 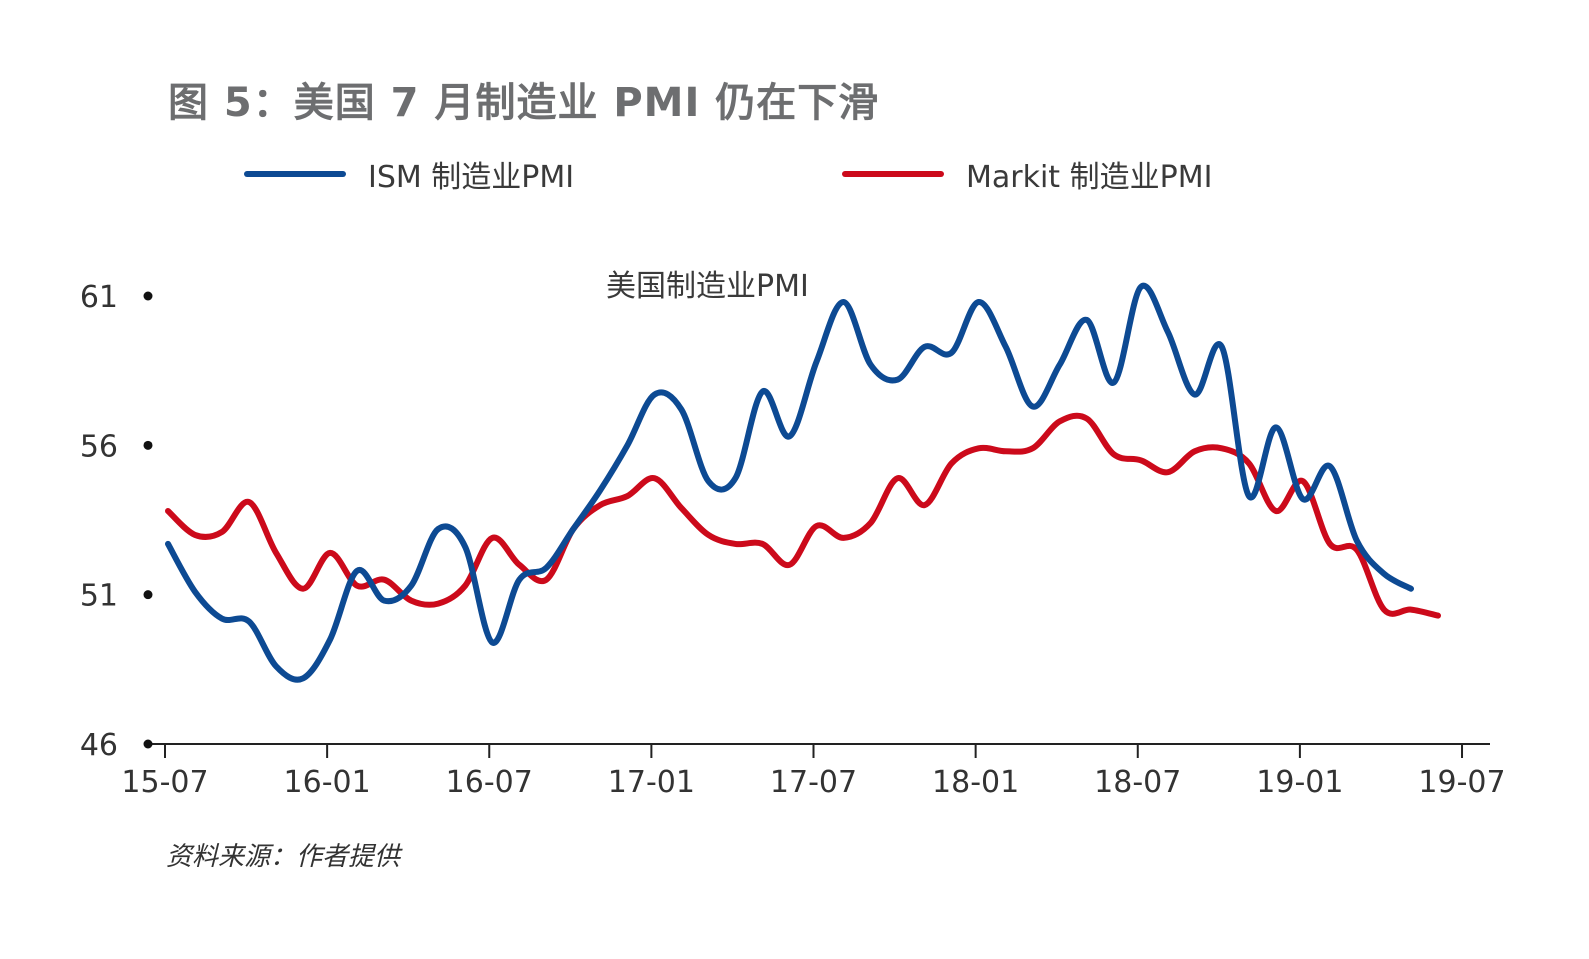 What do you see at coordinates (99, 446) in the screenshot?
I see `y-tick-label: 56` at bounding box center [99, 446].